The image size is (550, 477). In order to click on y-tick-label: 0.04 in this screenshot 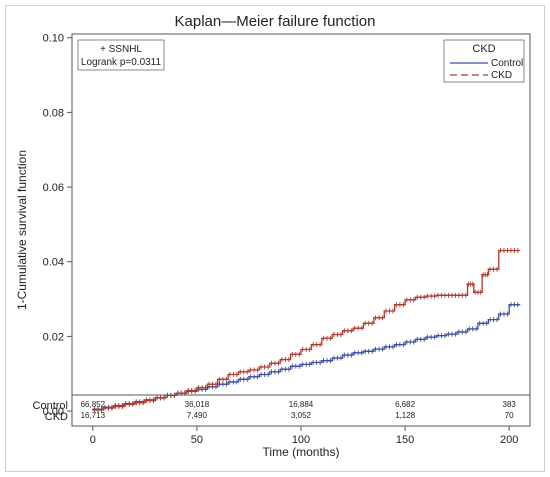, I will do `click(53, 263)`.